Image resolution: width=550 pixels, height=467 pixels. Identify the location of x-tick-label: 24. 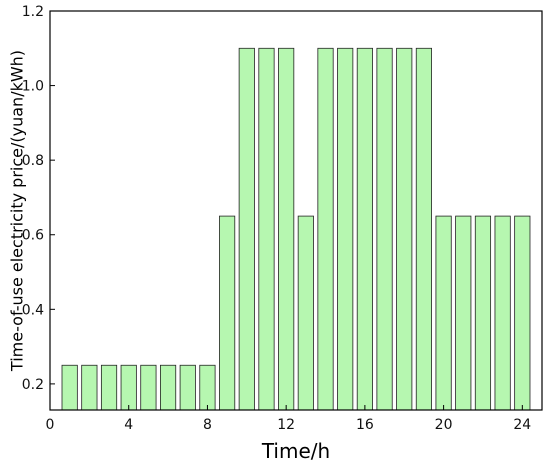
(522, 425).